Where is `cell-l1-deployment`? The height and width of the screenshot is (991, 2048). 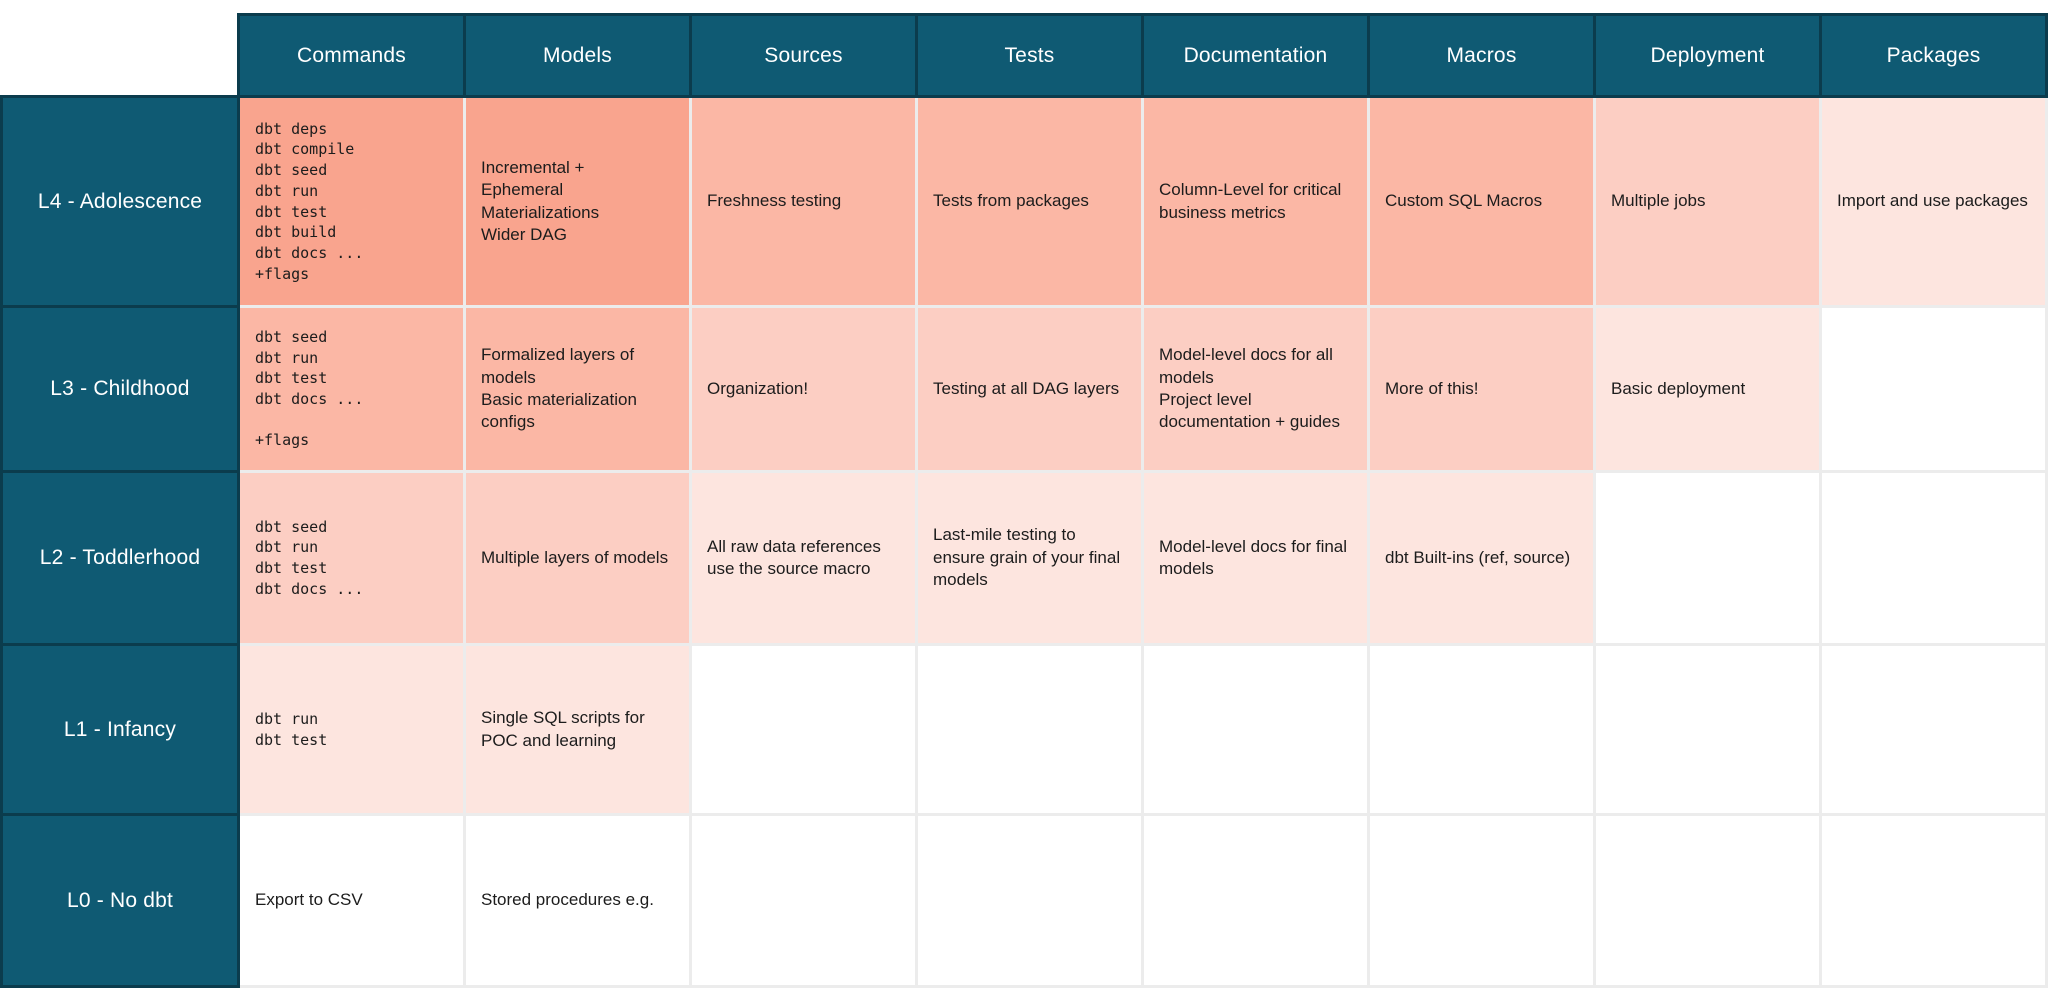
cell-l1-deployment is located at coordinates (1707, 729).